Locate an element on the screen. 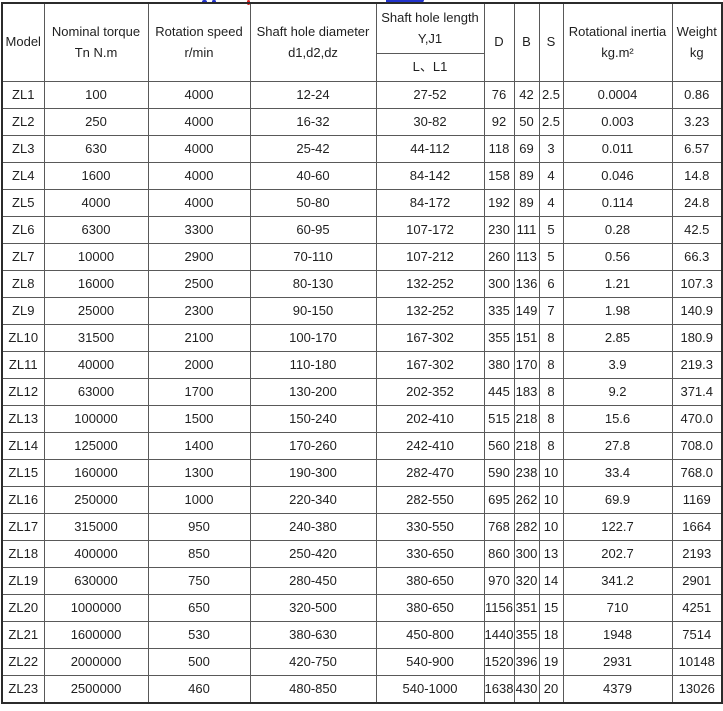 This screenshot has width=723, height=711. model-cell: ZL19 is located at coordinates (23, 581).